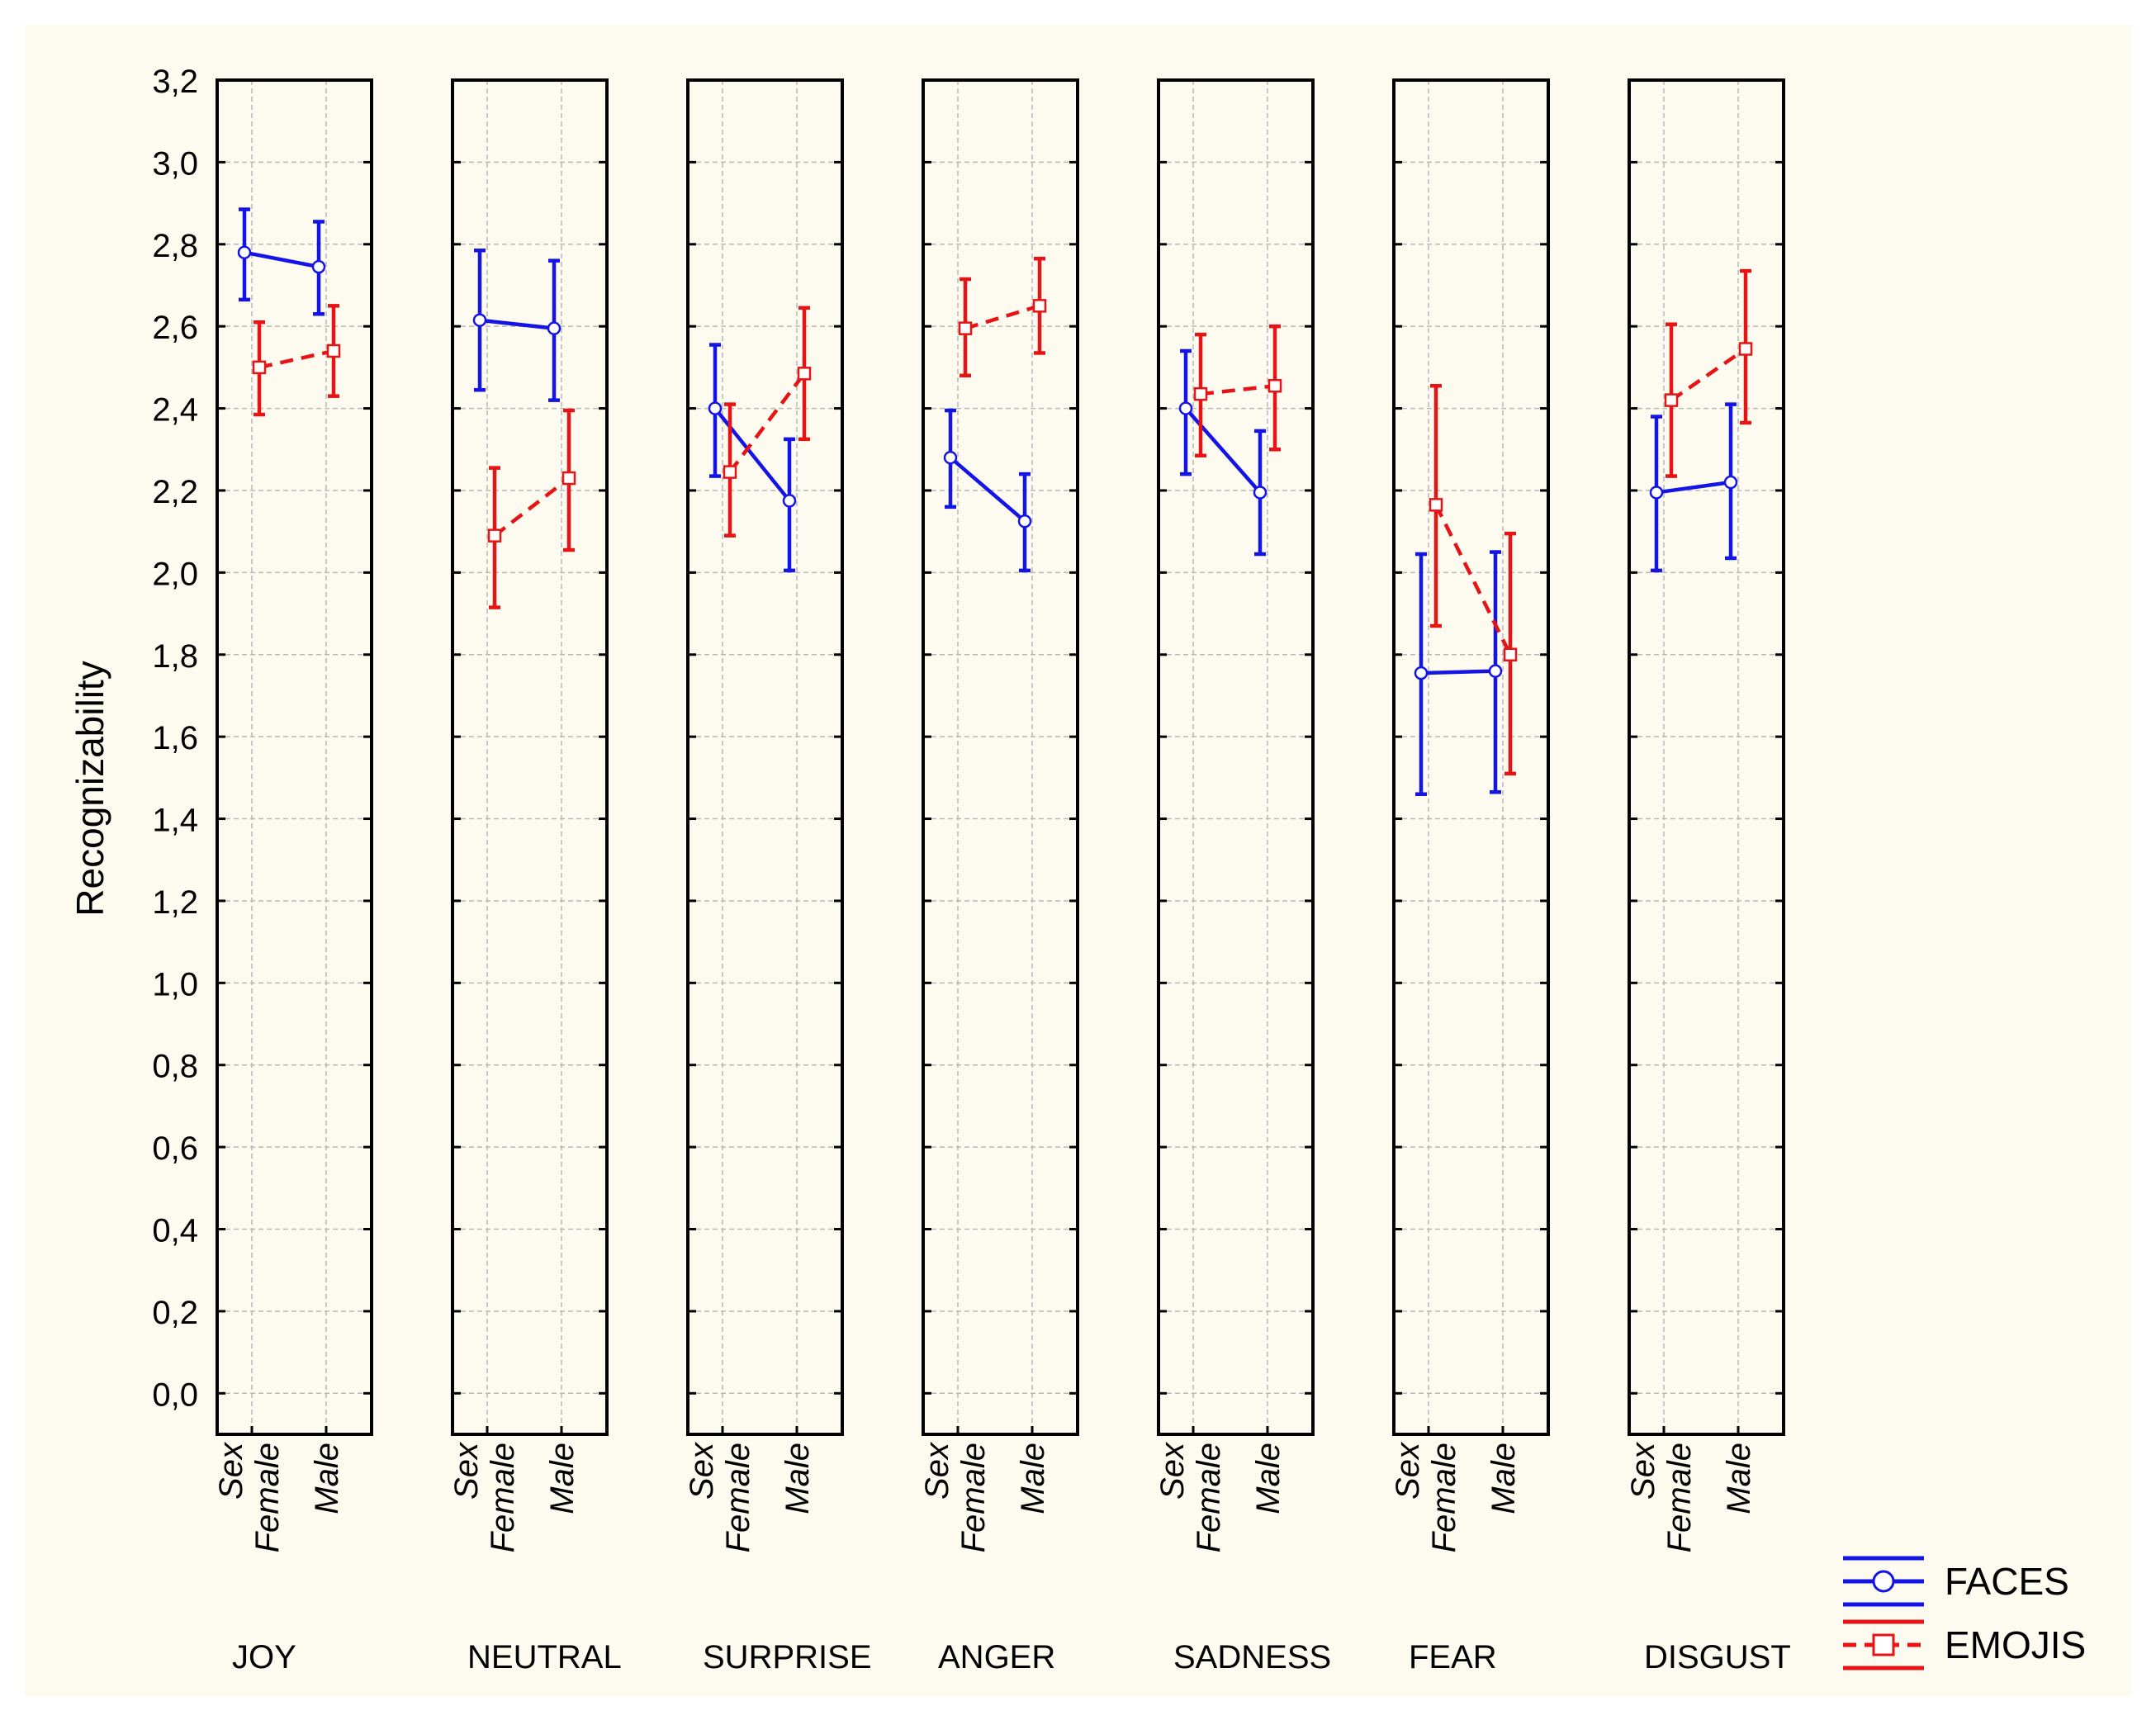  I want to click on y-tick-label: 0,2, so click(175, 1313).